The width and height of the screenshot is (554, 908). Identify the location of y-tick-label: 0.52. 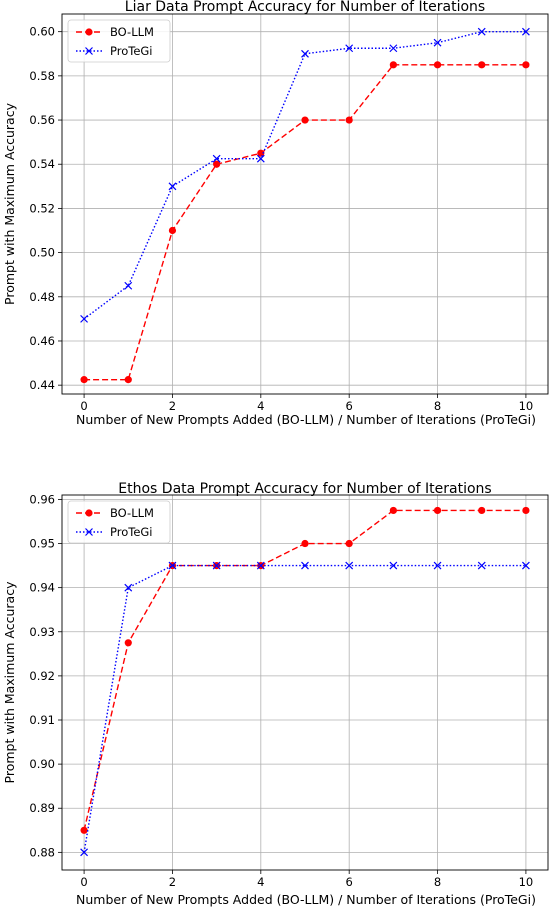
(42, 208).